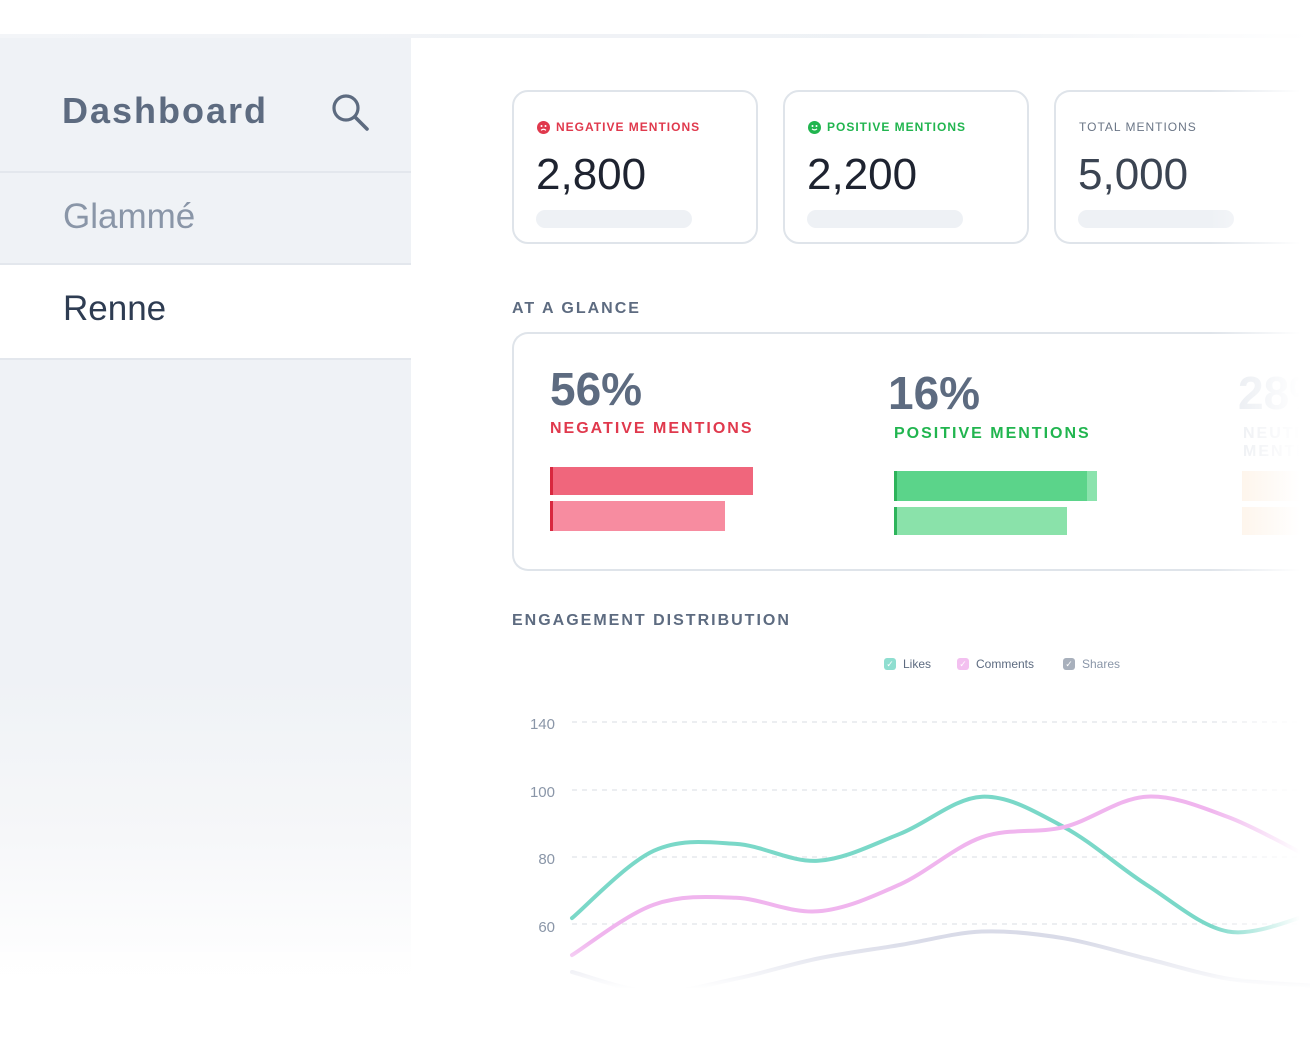 This screenshot has width=1310, height=1048. What do you see at coordinates (546, 927) in the screenshot?
I see `y-tick-label: 60` at bounding box center [546, 927].